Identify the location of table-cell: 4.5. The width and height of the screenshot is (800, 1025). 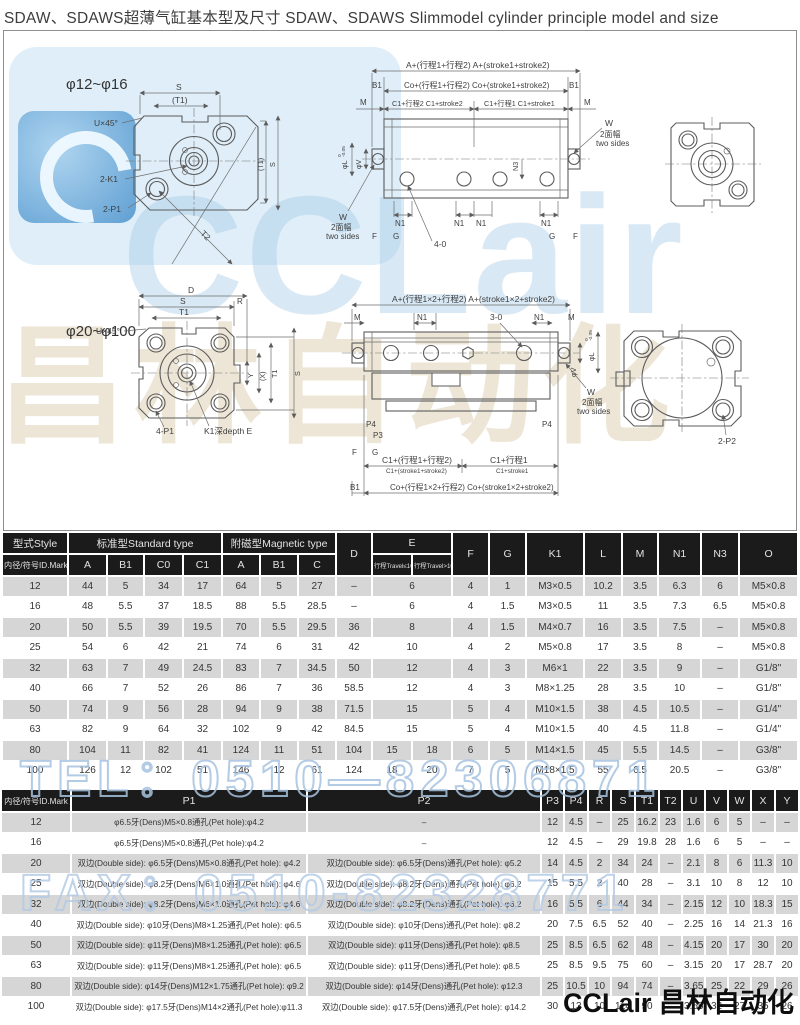
(576, 863).